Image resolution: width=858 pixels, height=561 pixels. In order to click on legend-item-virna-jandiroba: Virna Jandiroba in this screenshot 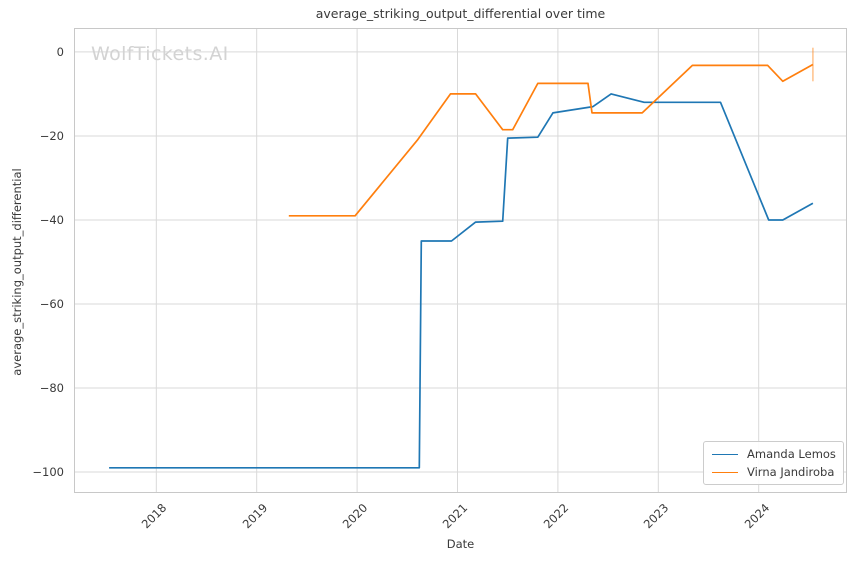, I will do `click(773, 472)`.